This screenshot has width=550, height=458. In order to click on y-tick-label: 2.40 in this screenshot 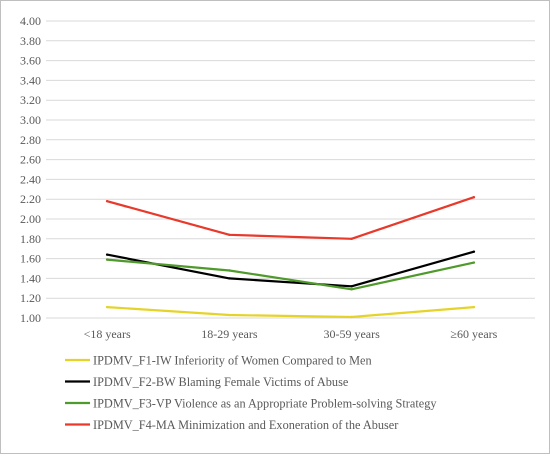, I will do `click(30, 179)`.